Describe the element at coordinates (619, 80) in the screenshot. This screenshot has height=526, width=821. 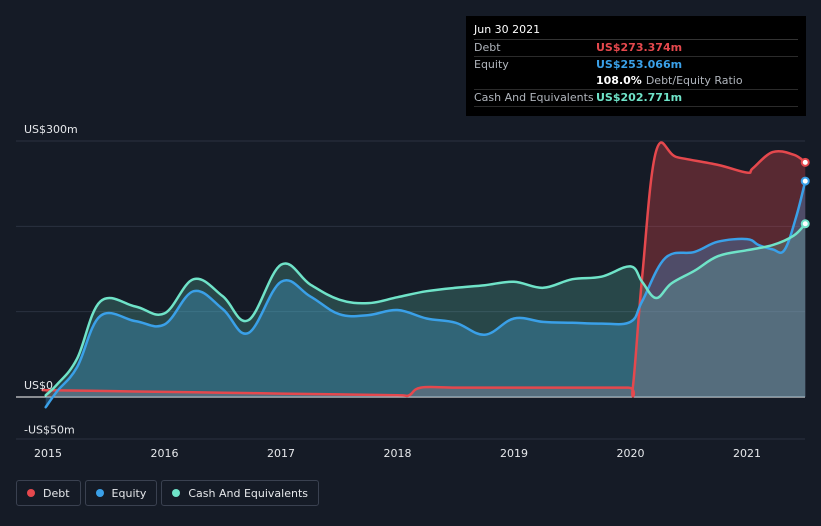
I see `tooltip-ratio-value: 108.0%` at that location.